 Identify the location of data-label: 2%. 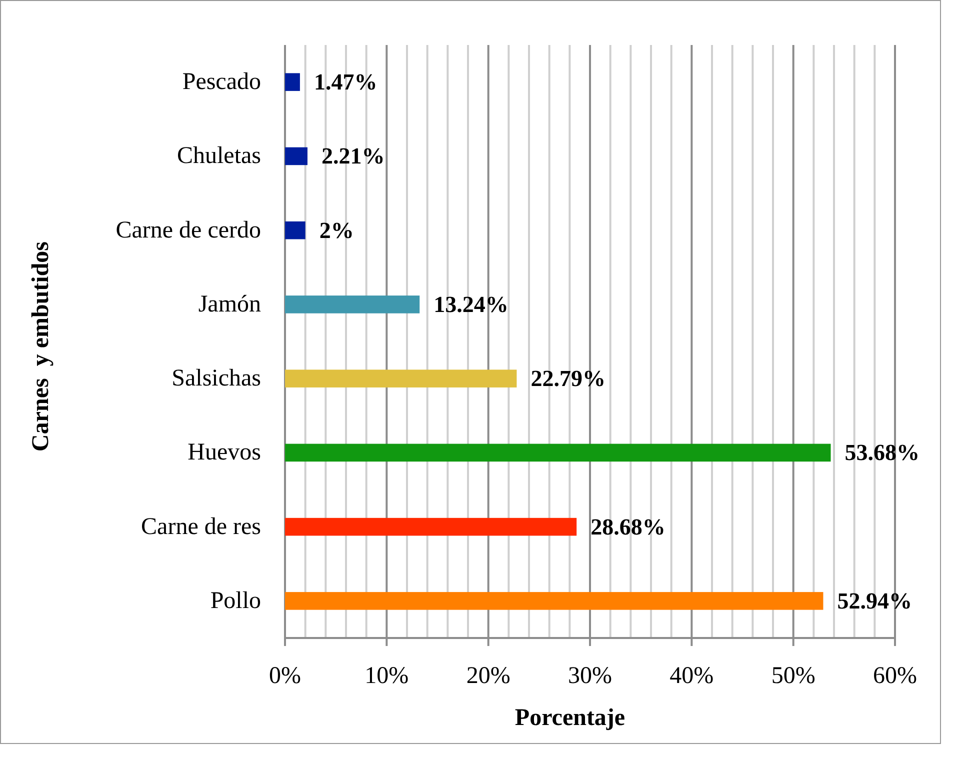
(336, 230).